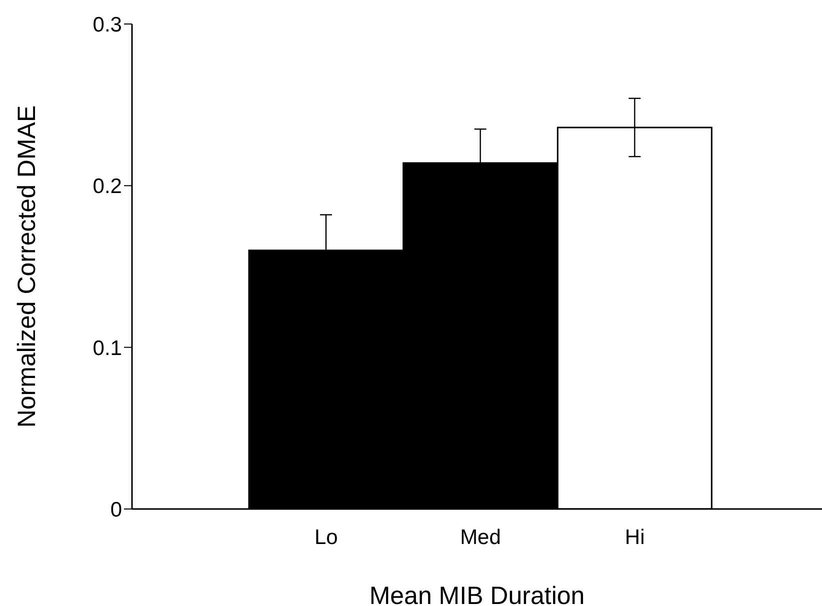  I want to click on y-axis-title: Normalized Corrected DMAE, so click(26, 266).